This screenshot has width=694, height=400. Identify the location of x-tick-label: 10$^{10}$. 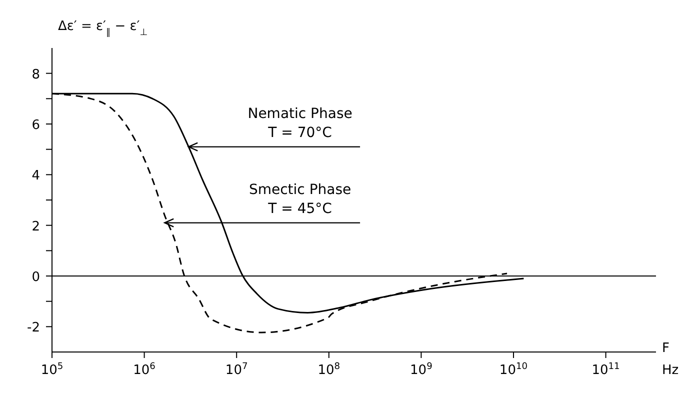
(513, 370).